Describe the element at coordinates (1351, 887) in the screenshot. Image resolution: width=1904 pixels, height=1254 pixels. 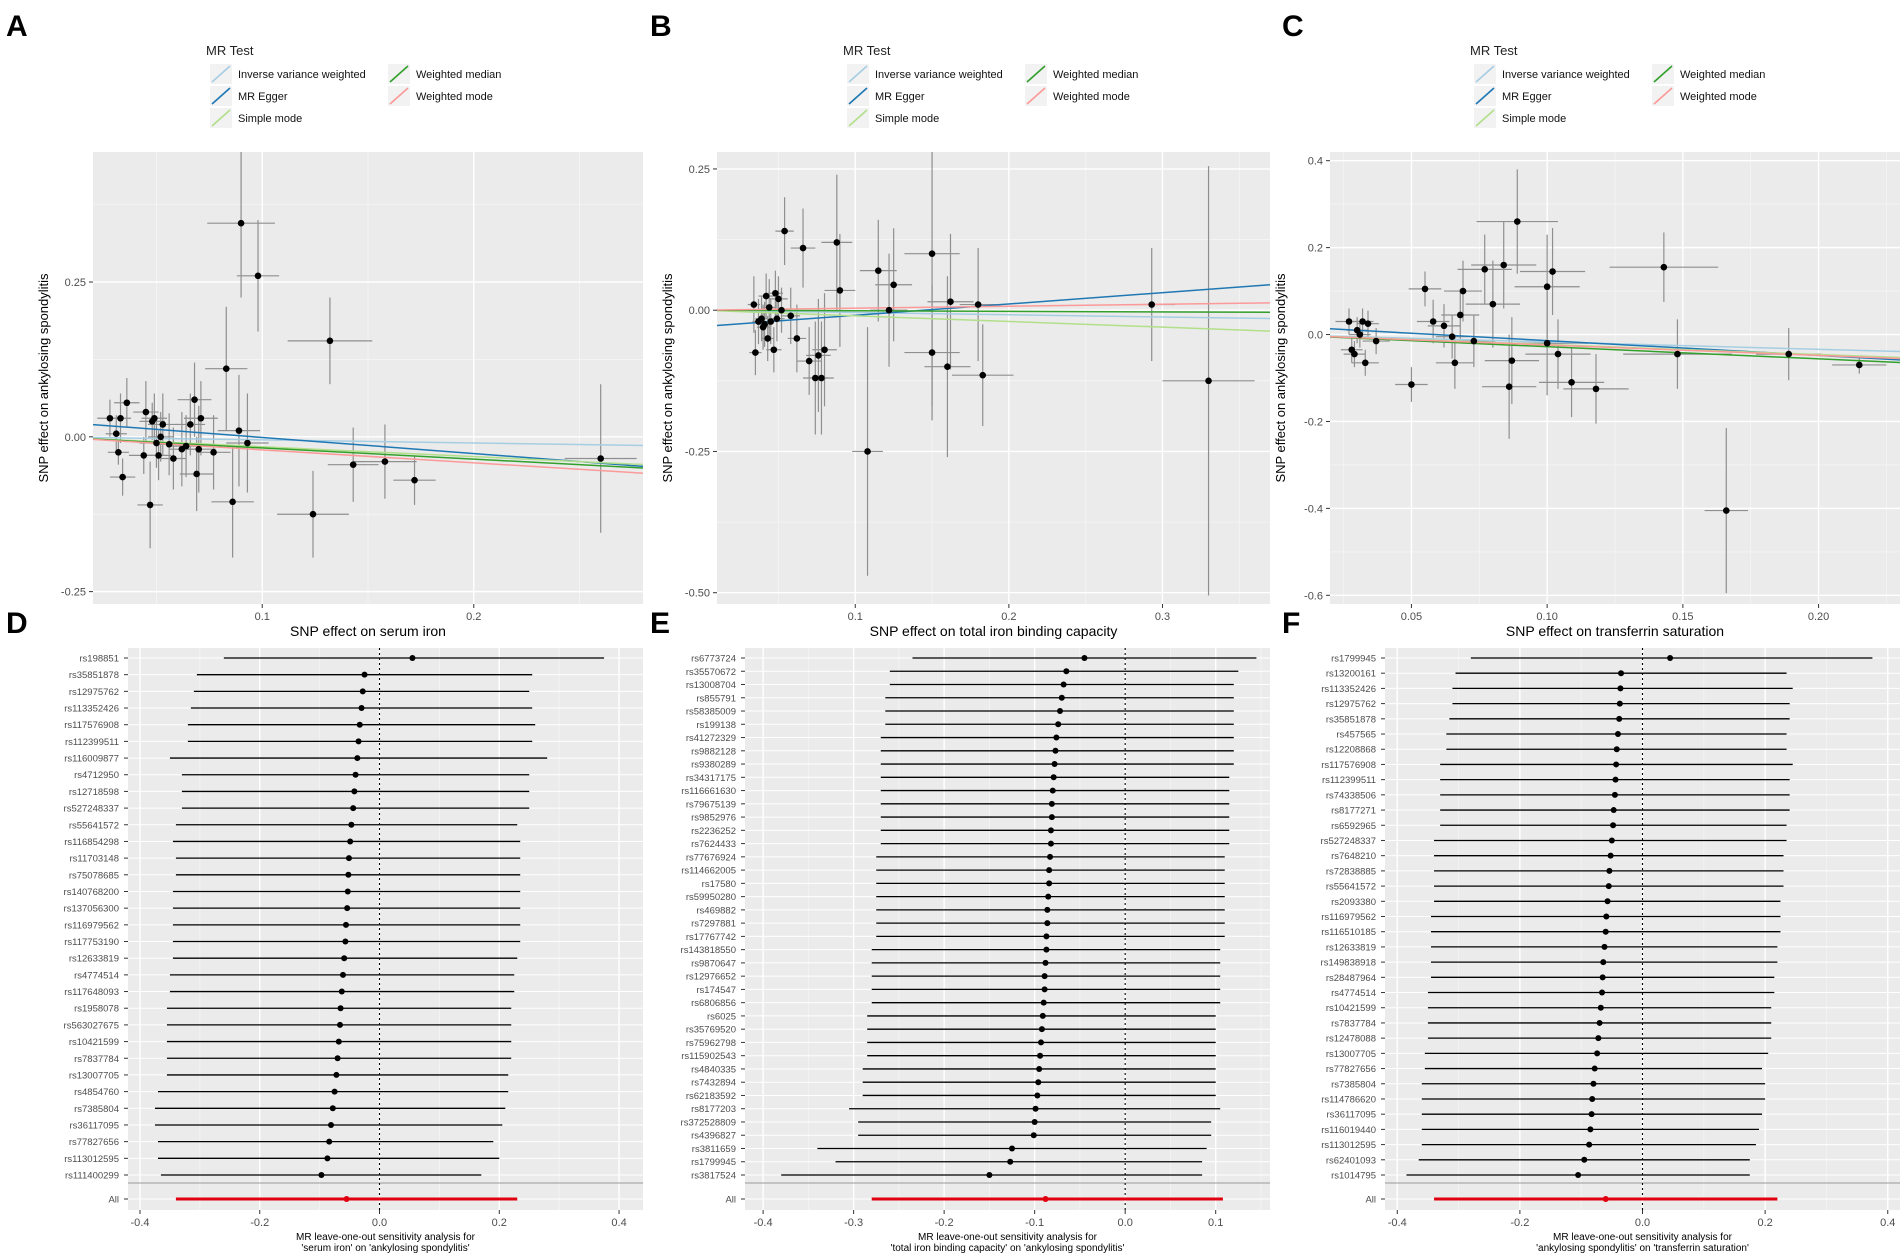
I see `snp-label: rs55641572` at that location.